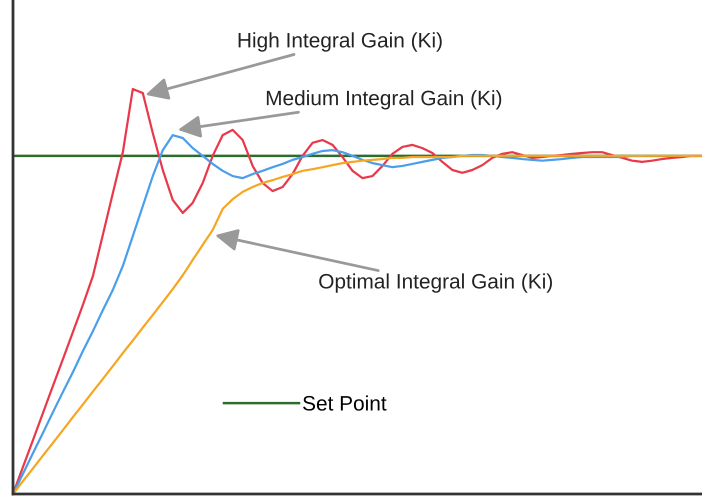 Image resolution: width=702 pixels, height=499 pixels. I want to click on annotation: Medium Integral Gain (Ki), so click(384, 100).